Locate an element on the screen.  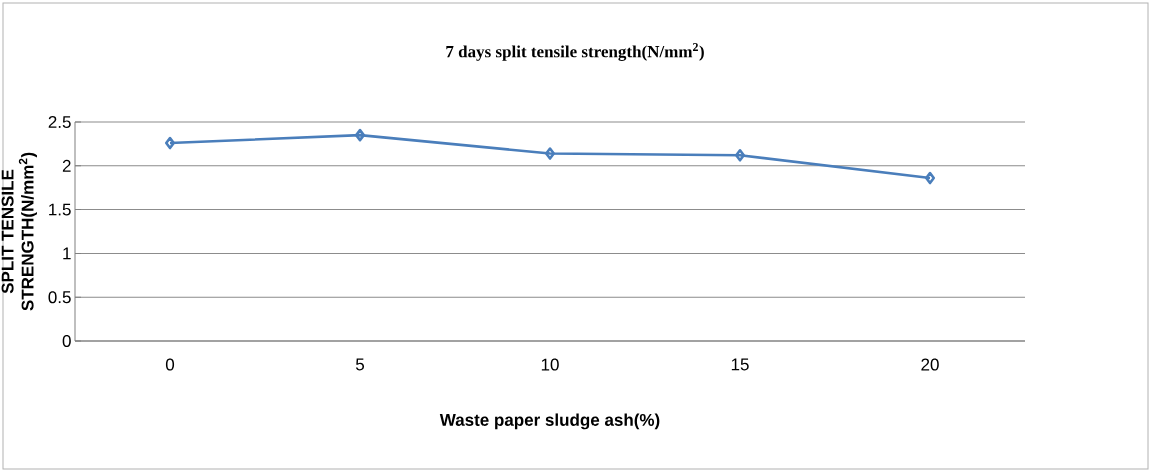
x-tick-label: 10 is located at coordinates (550, 364).